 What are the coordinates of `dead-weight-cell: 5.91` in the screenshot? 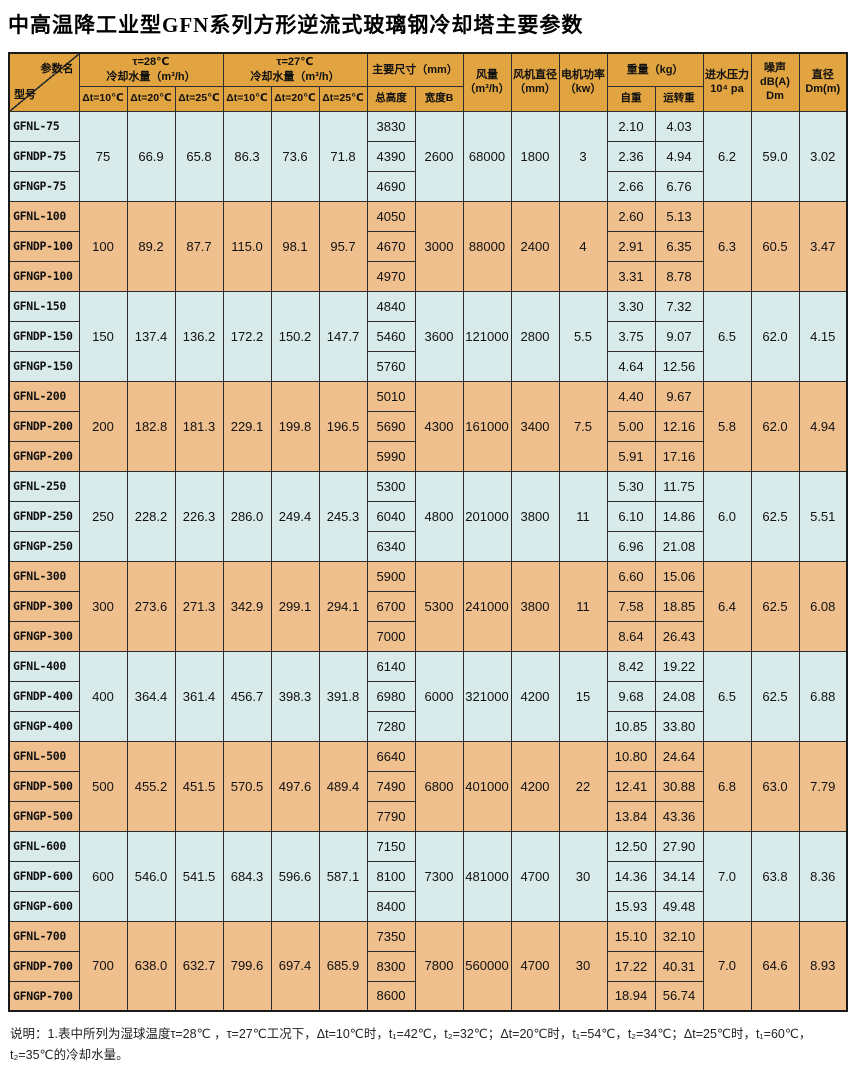 It's located at (631, 456).